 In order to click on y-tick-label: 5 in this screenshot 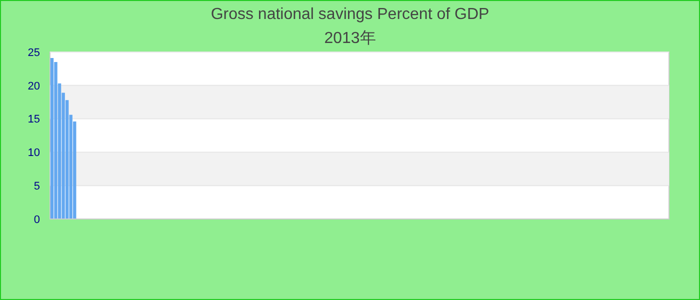, I will do `click(37, 186)`.